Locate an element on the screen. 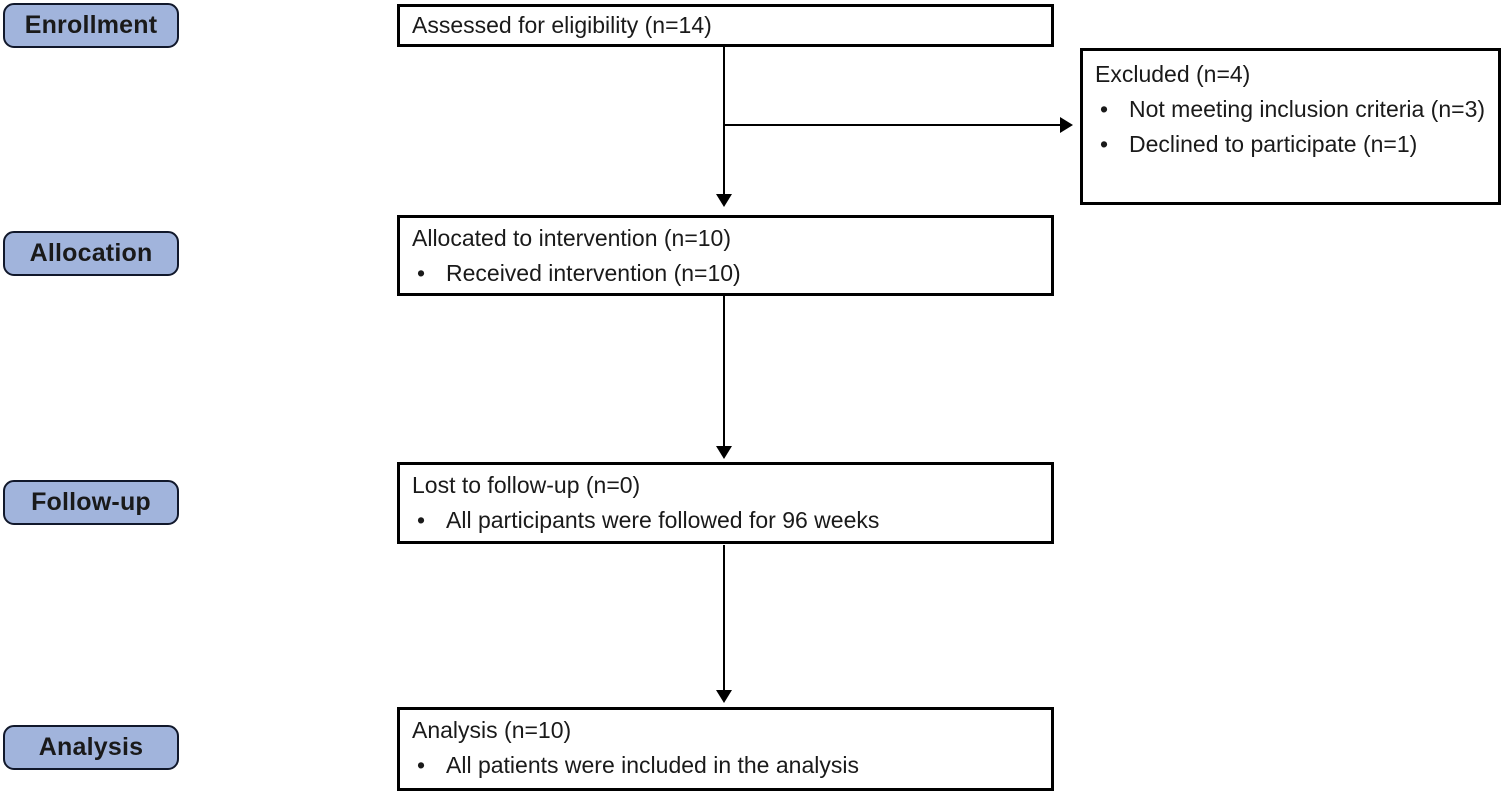  bullet-text: Declined to participate (n=1) is located at coordinates (1273, 144).